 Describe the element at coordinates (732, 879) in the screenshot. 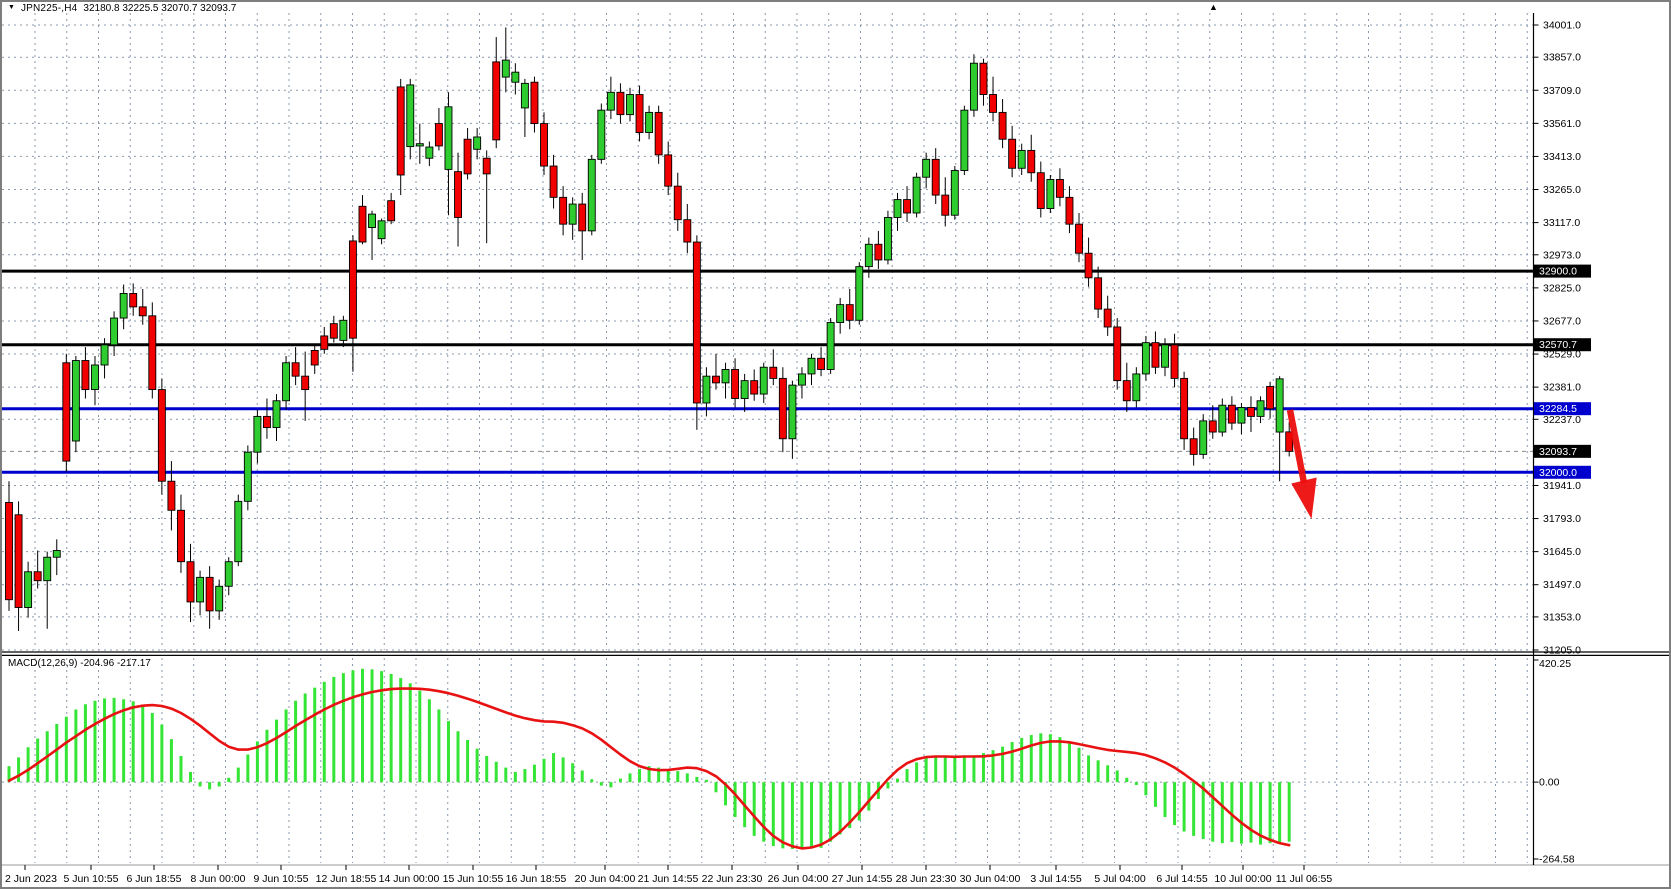

I see `time-axis-label: 22 Jun 23:30` at that location.